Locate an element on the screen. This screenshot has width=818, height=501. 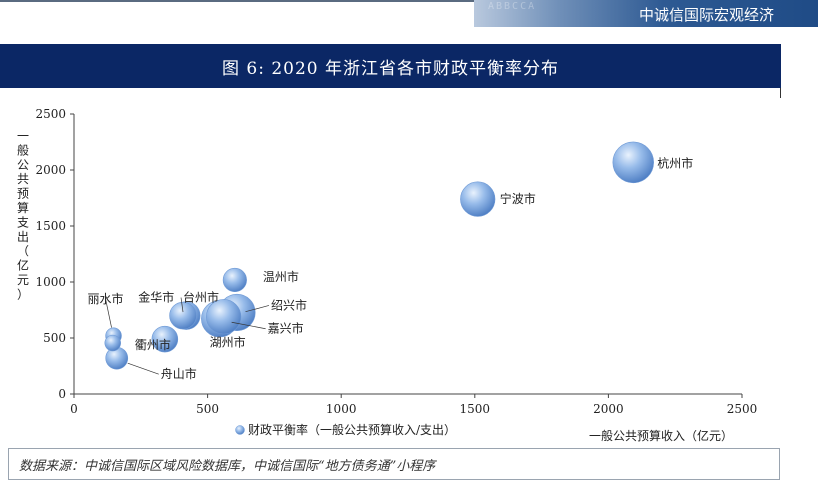
point-label: 绍兴市 is located at coordinates (289, 304).